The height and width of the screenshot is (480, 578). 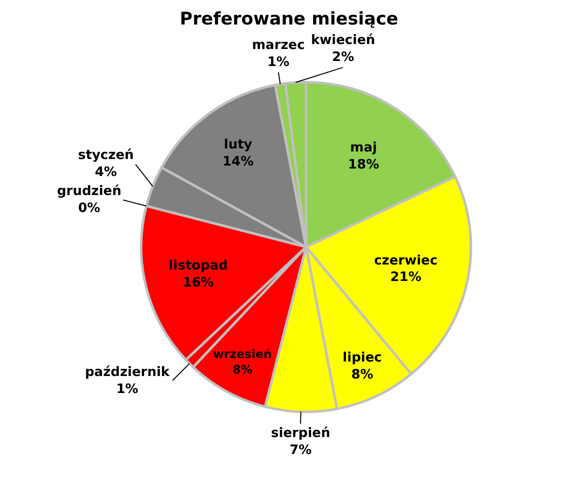 I want to click on slice-label: kwiecień, so click(x=343, y=40).